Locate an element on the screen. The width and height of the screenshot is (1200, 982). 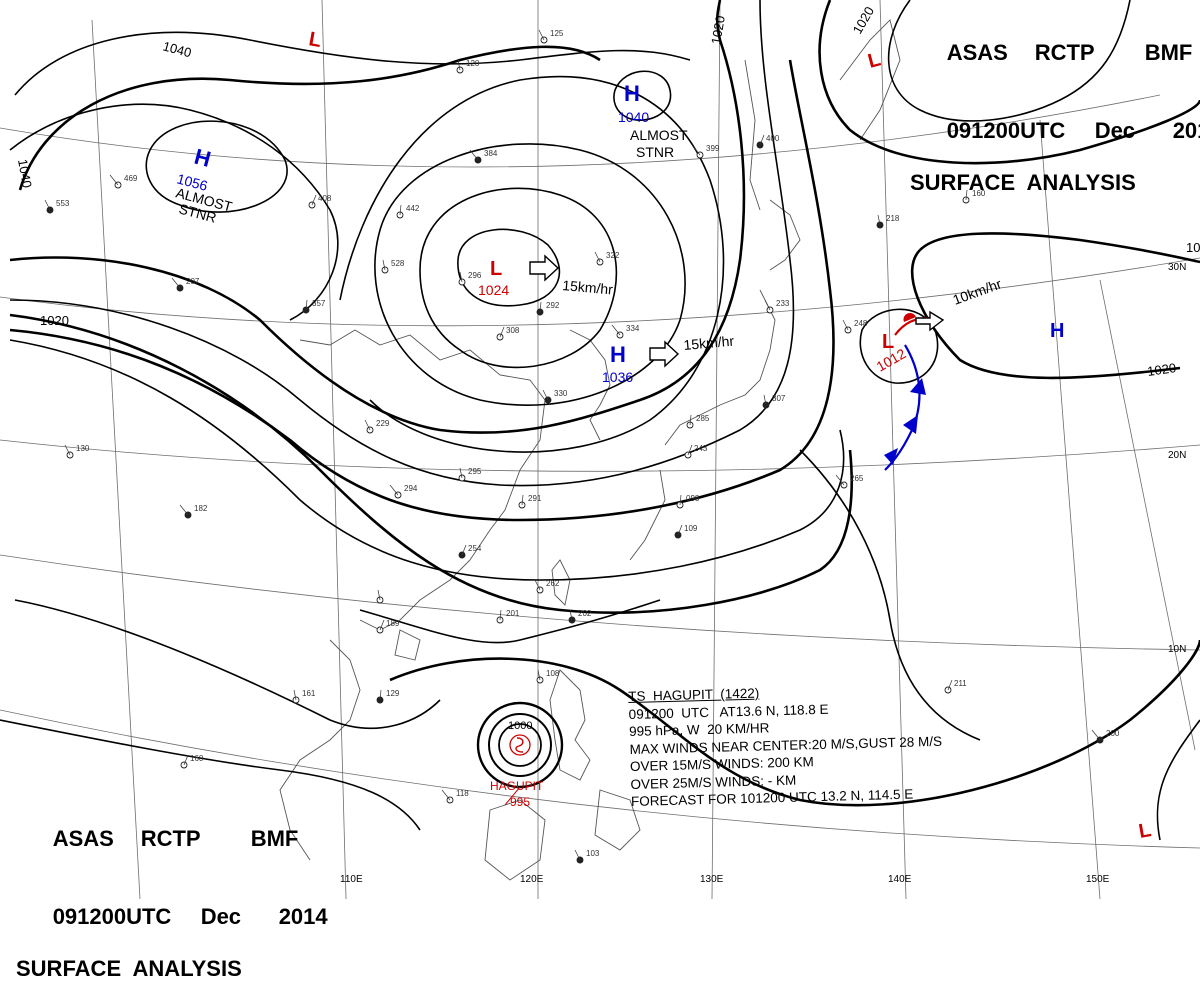
typhoon-symbol-icon is located at coordinates (519, 745).